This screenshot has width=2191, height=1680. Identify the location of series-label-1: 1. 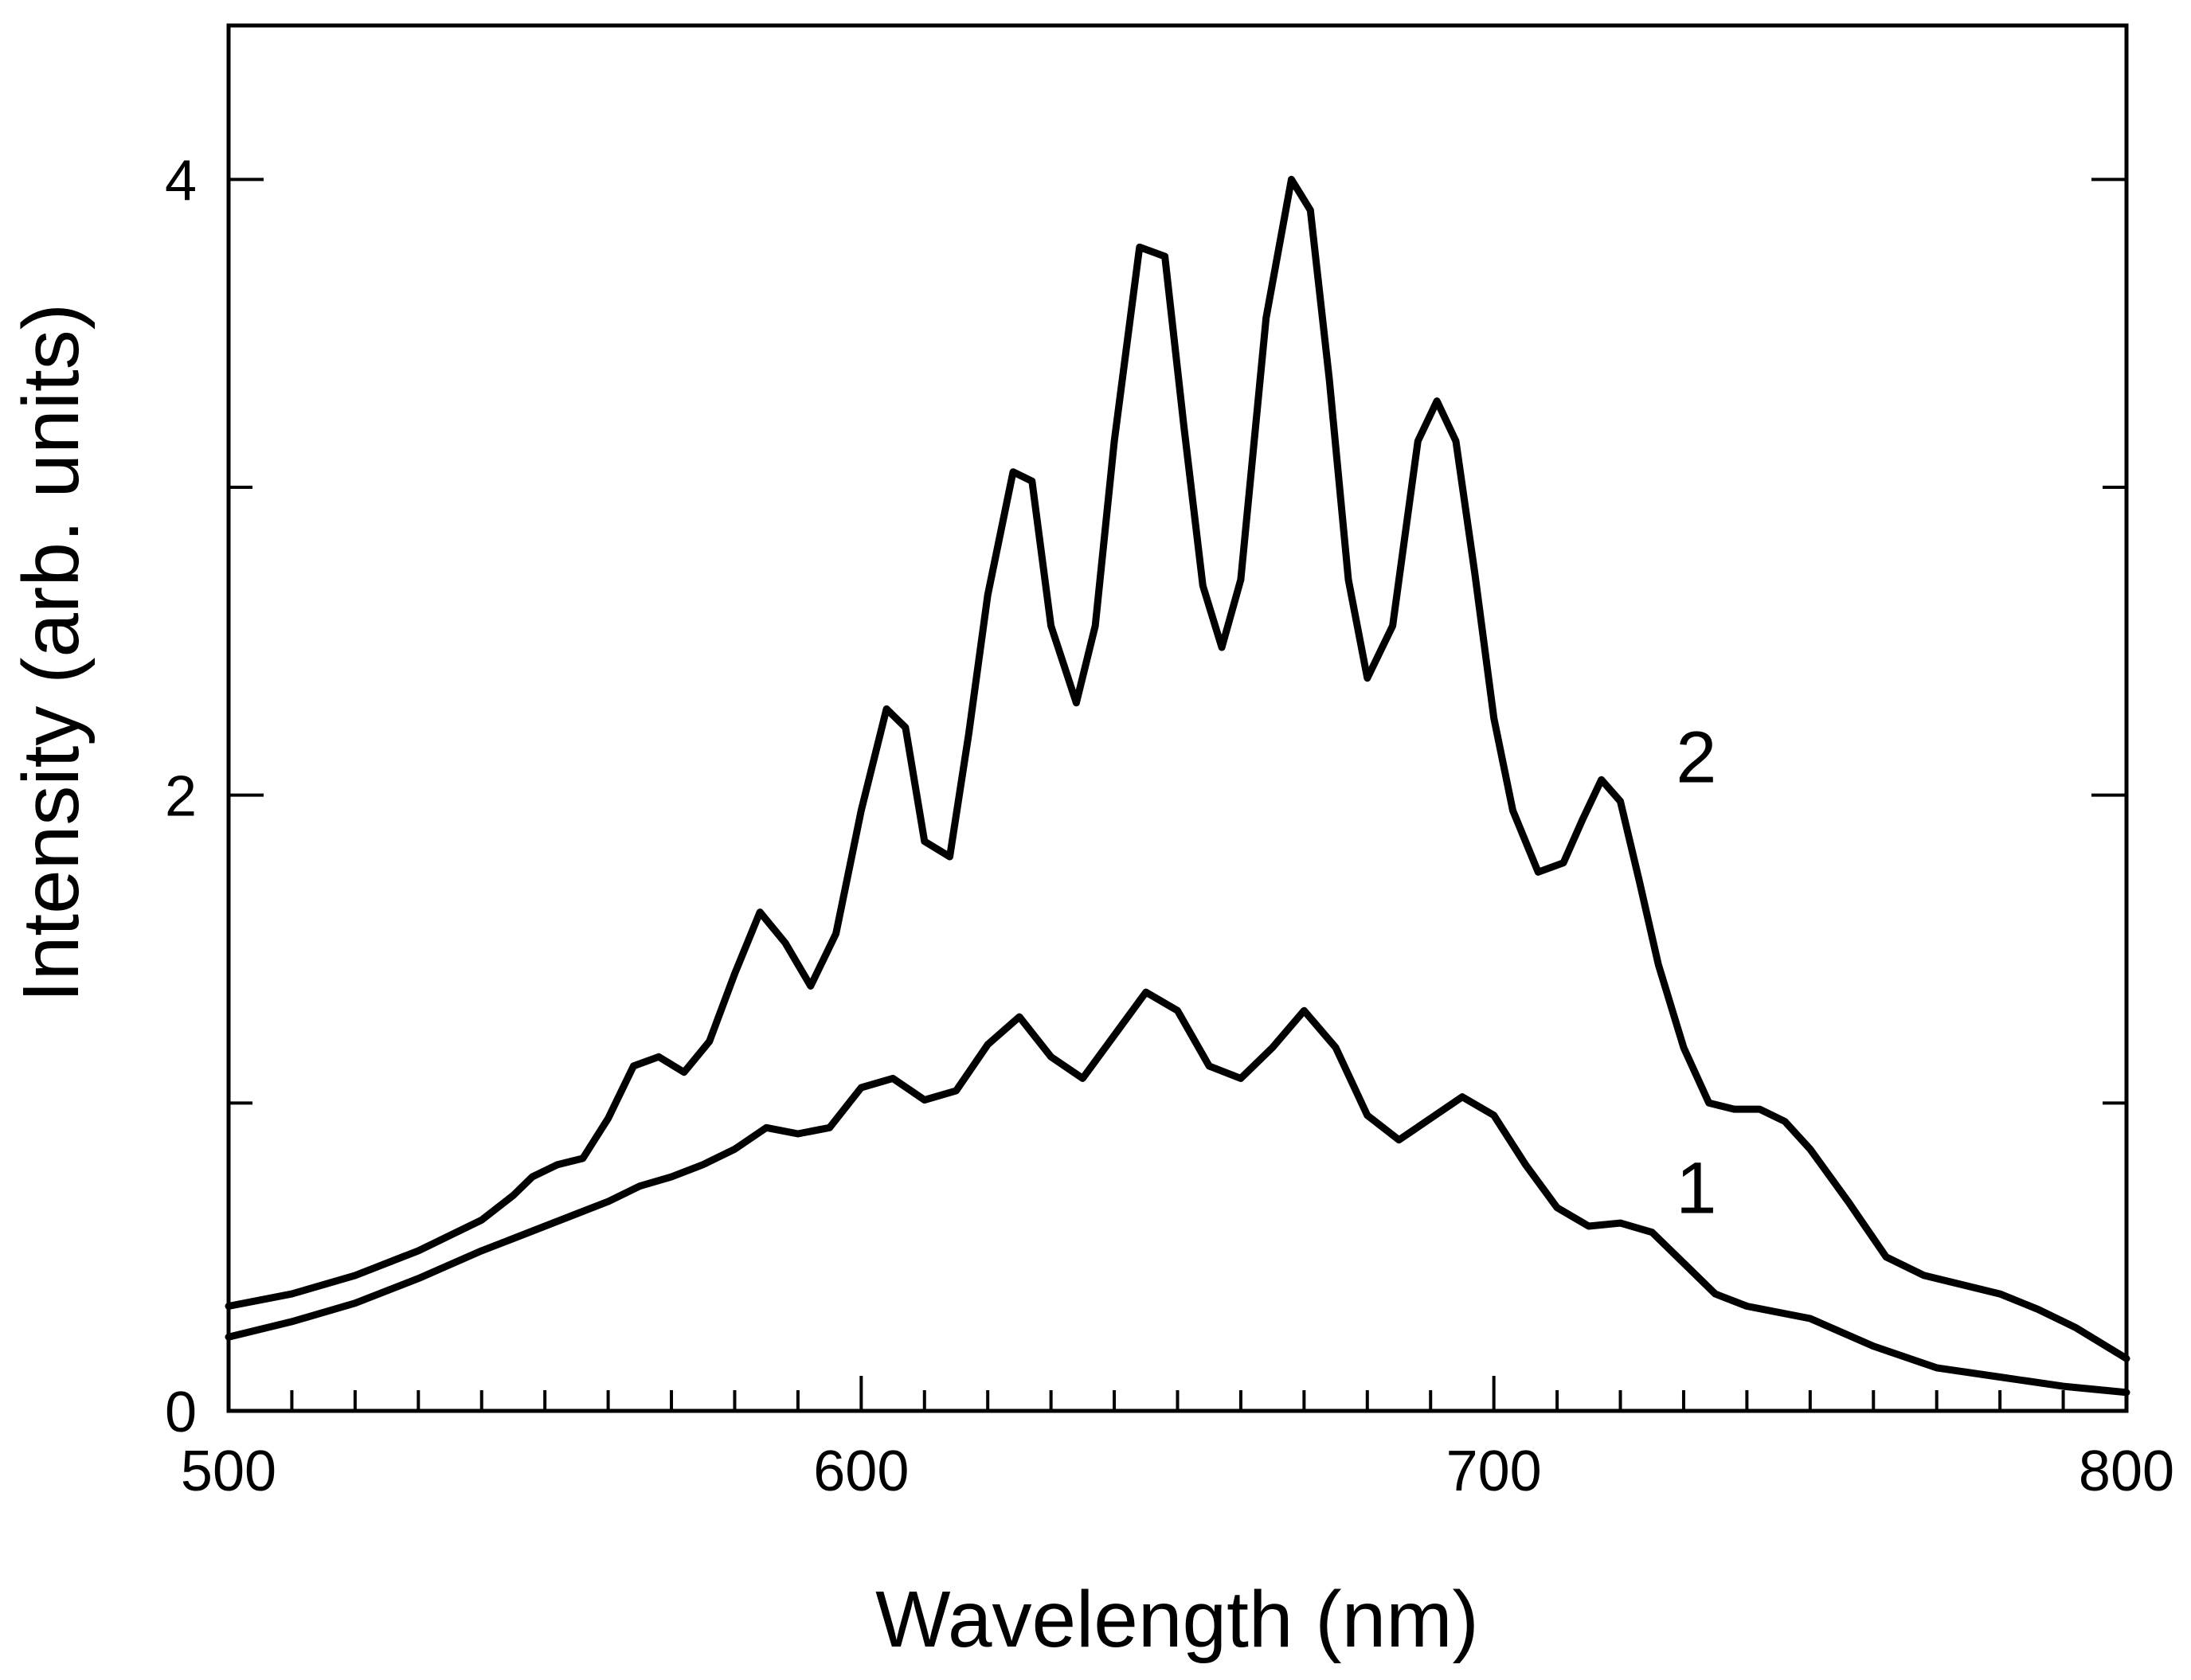
(1696, 1188).